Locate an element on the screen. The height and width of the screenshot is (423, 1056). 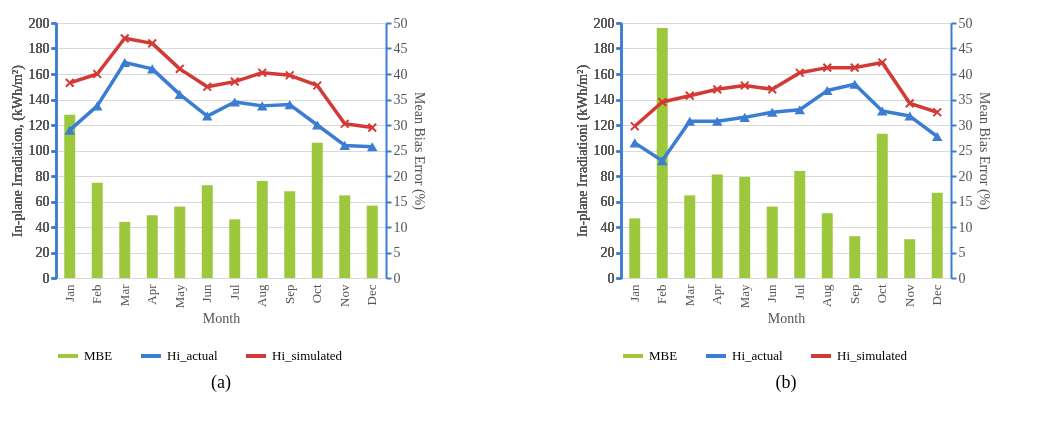
y-tick-label: 180 is located at coordinates (39, 48).